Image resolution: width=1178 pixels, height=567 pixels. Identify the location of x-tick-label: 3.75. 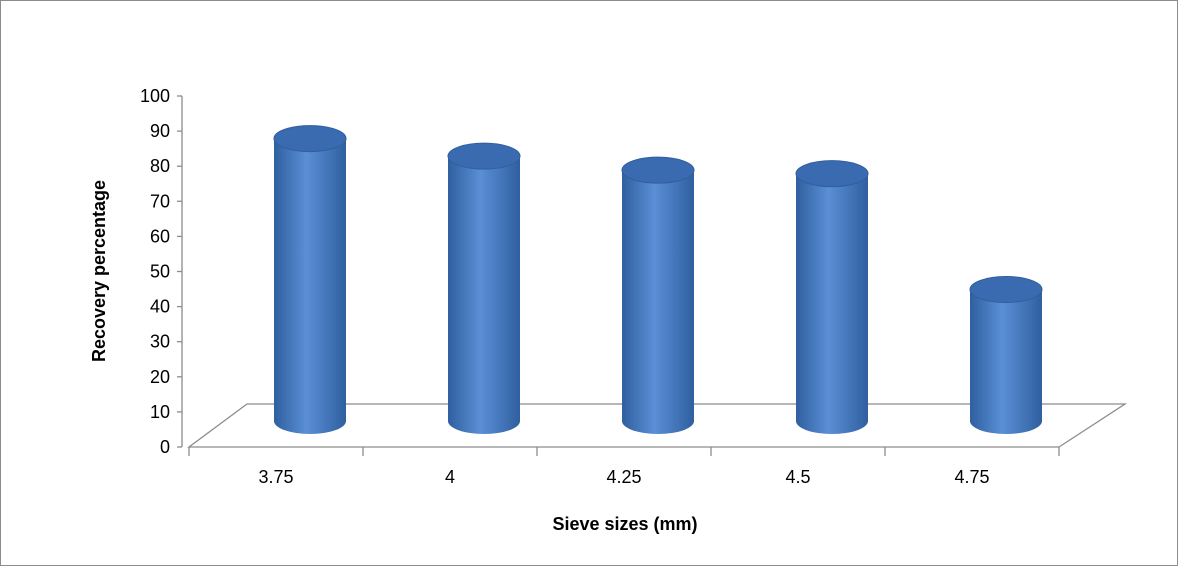
(275, 477).